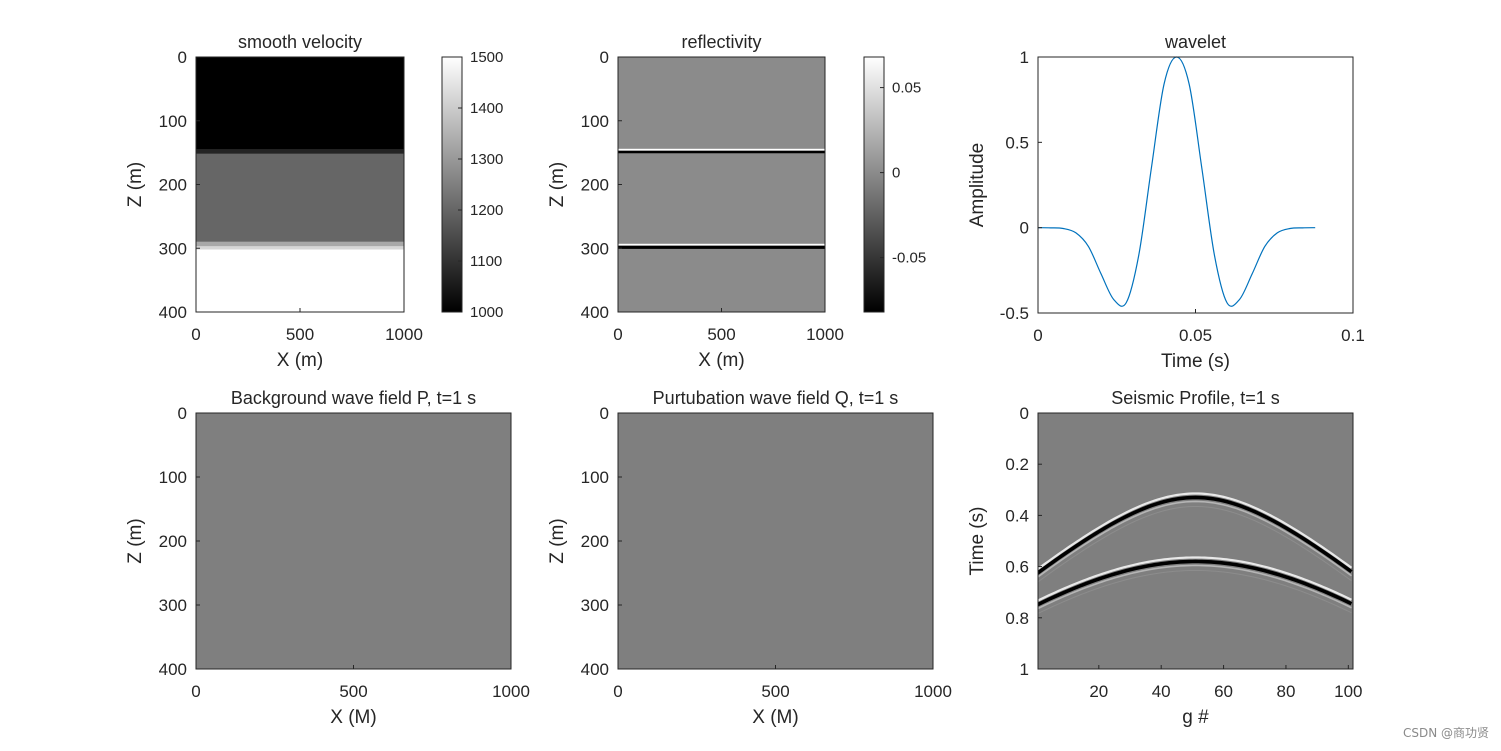 The height and width of the screenshot is (751, 1501). I want to click on y-tick-label: 0.8, so click(1017, 618).